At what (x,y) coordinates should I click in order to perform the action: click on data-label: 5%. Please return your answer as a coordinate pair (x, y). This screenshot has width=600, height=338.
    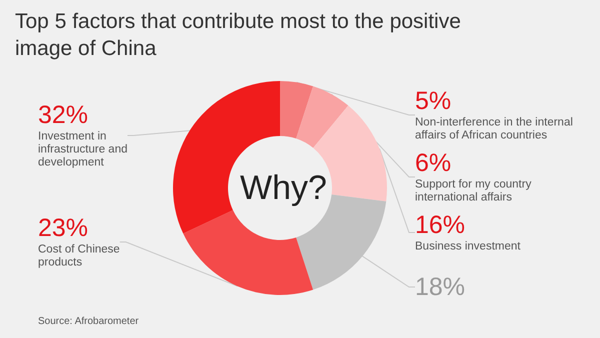
    Looking at the image, I should click on (433, 101).